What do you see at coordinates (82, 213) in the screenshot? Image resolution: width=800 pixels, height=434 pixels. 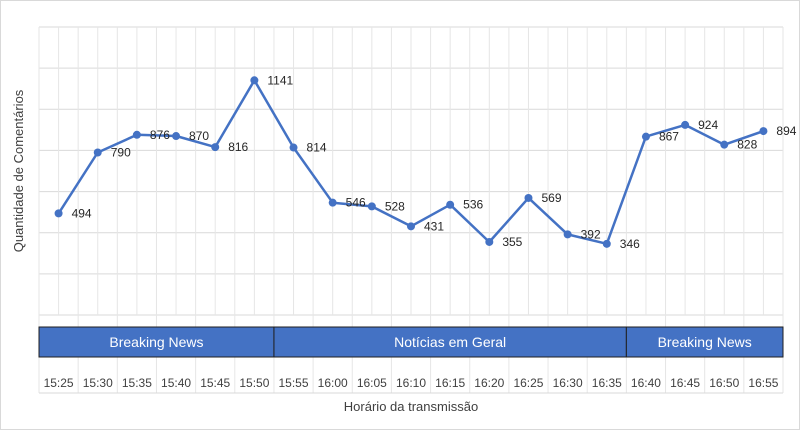 I see `data-label: 494` at bounding box center [82, 213].